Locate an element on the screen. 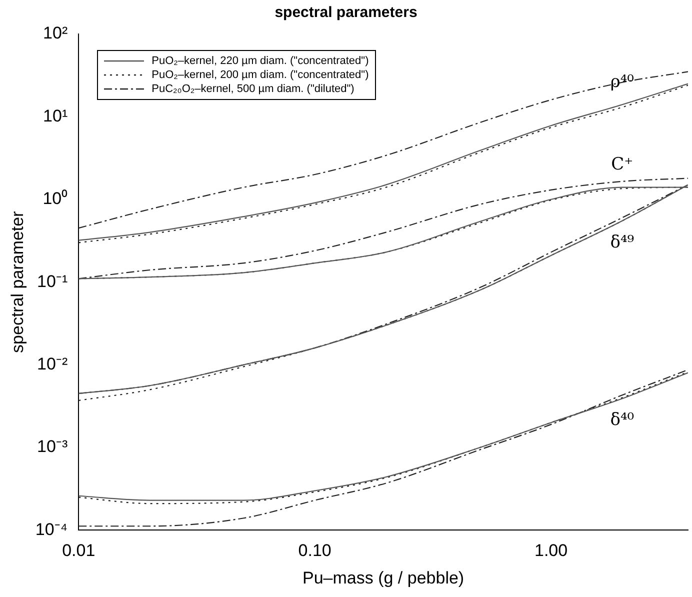 The image size is (692, 597). legend-label: PuO₂–kernel, 220 µm diam. ("concentrated") is located at coordinates (260, 61).